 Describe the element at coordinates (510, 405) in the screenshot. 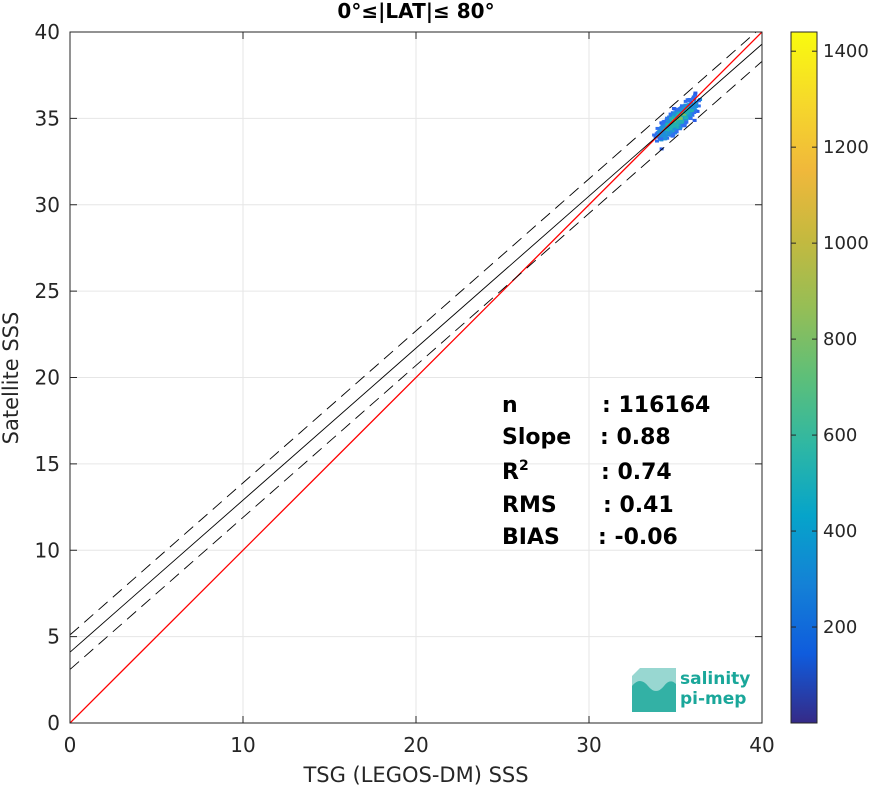

I see `stat-label: n` at that location.